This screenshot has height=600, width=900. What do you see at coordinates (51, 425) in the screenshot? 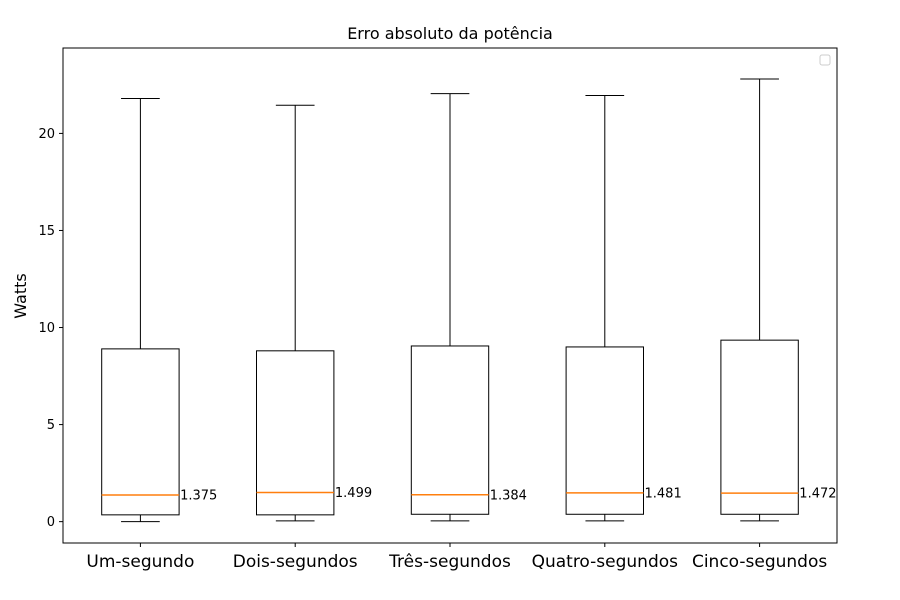
I see `y-tick-label: 5` at bounding box center [51, 425].